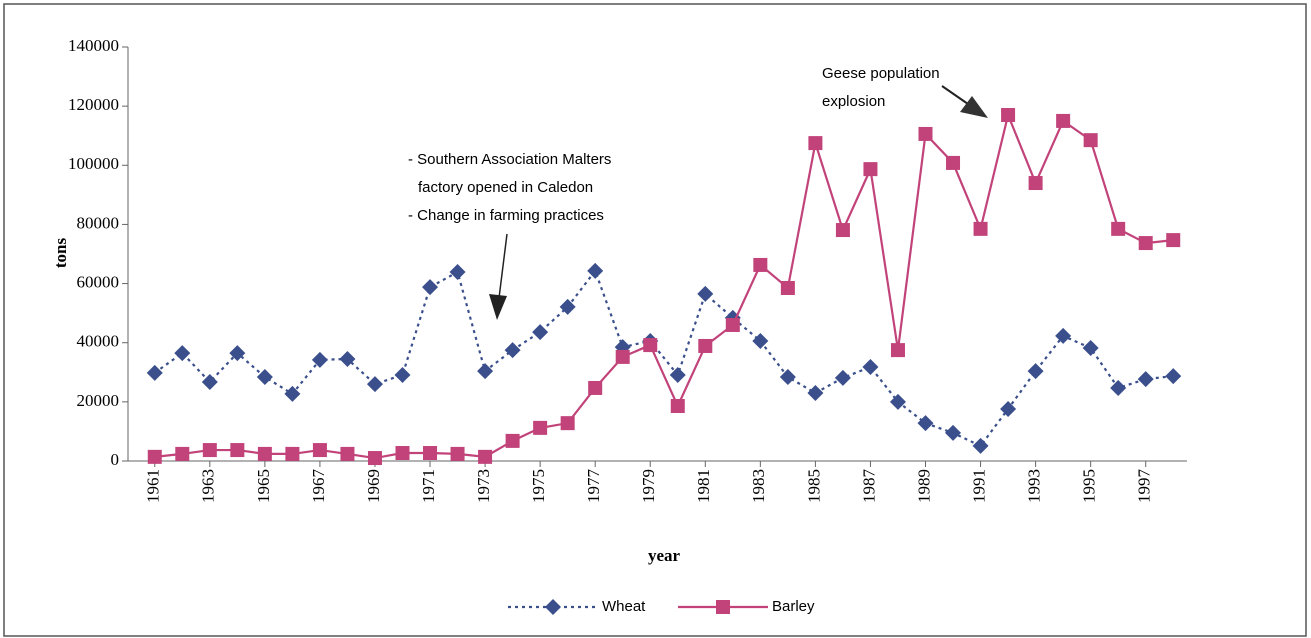 The image size is (1311, 638). Describe the element at coordinates (593, 486) in the screenshot. I see `x-tick-label: 1977` at that location.